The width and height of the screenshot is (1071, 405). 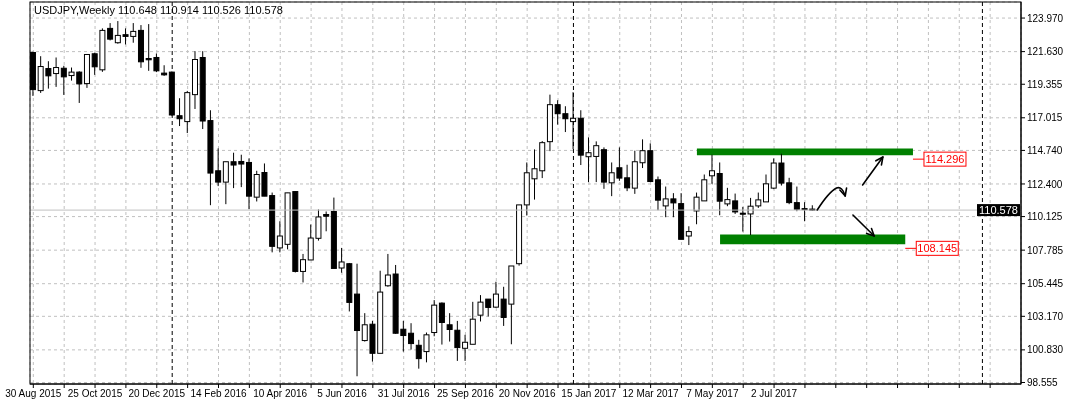 What do you see at coordinates (1045, 316) in the screenshot?
I see `y-tick-label: 103.170` at bounding box center [1045, 316].